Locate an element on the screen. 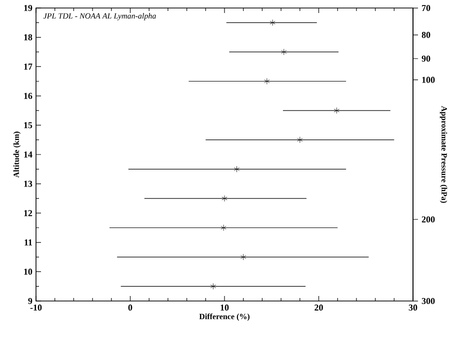 The height and width of the screenshot is (338, 453). y2-tick-label: 100 is located at coordinates (428, 79).